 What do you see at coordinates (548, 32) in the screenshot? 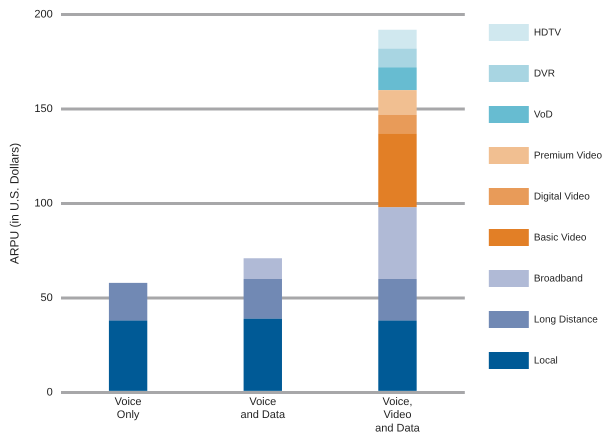
I see `legend-label: HDTV` at bounding box center [548, 32].